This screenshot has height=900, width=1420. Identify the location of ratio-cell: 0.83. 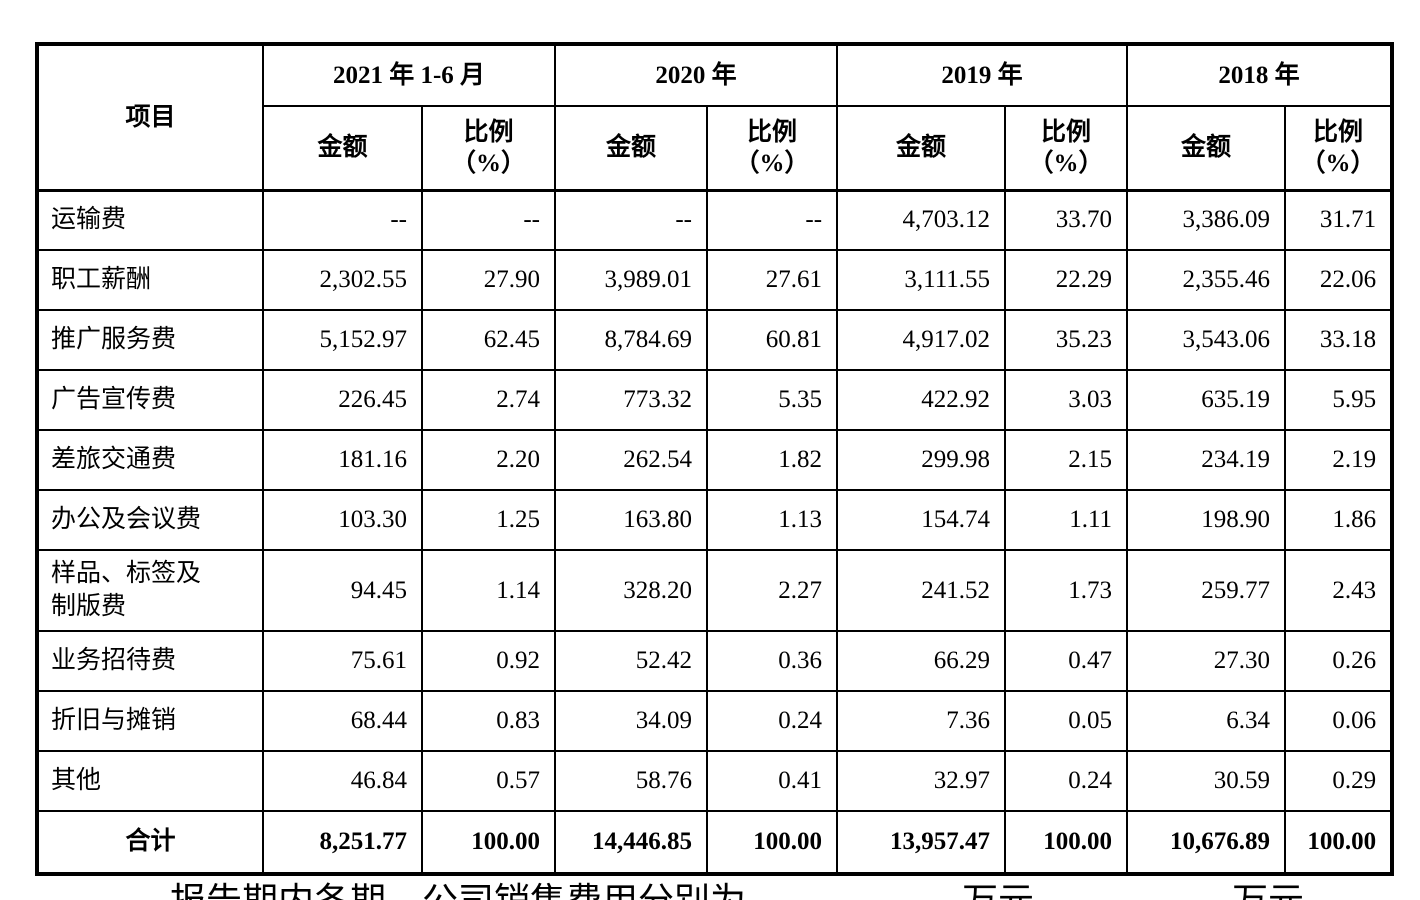
(488, 721).